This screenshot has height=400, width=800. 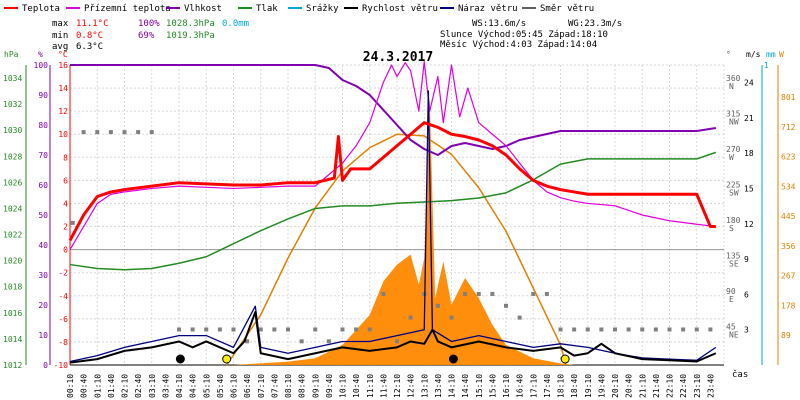 What do you see at coordinates (488, 9) in the screenshot?
I see `legend-label: Náraz větru` at bounding box center [488, 9].